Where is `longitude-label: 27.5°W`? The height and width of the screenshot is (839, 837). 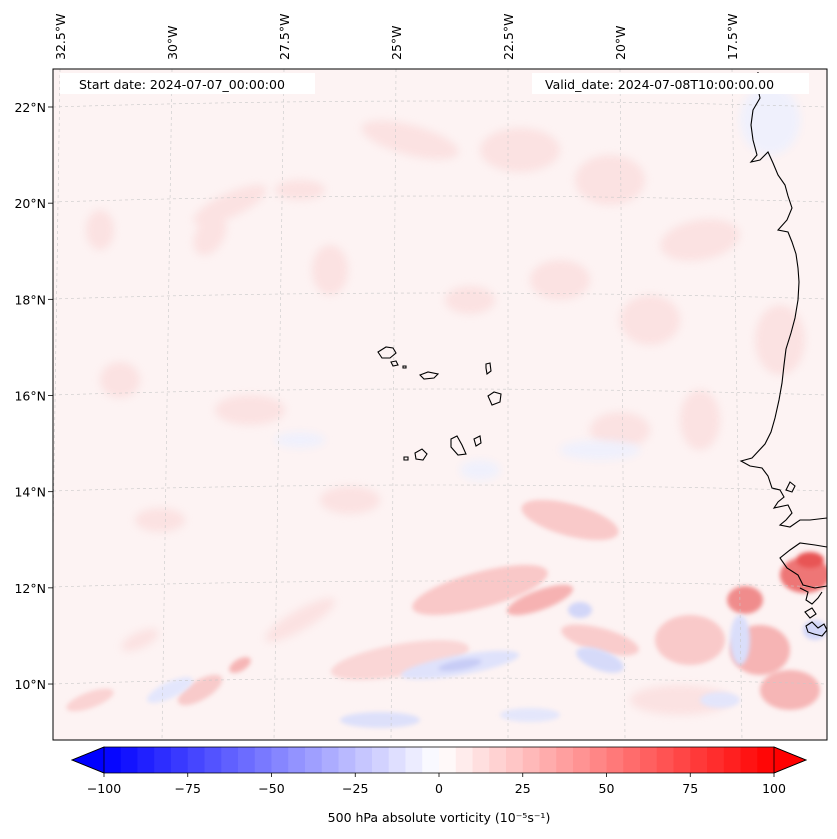
longitude-label: 27.5°W is located at coordinates (284, 37).